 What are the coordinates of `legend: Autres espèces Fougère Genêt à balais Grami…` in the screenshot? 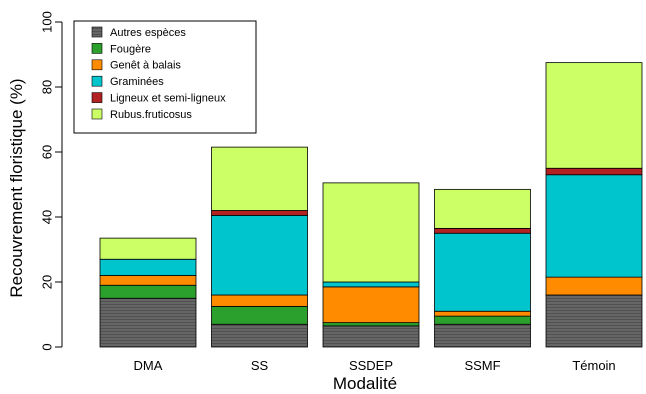 It's located at (165, 77).